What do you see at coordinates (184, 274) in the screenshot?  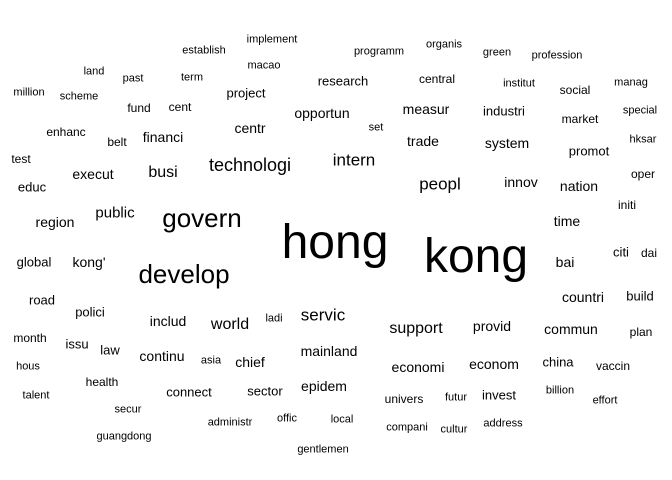 I see `word-develop: develop` at bounding box center [184, 274].